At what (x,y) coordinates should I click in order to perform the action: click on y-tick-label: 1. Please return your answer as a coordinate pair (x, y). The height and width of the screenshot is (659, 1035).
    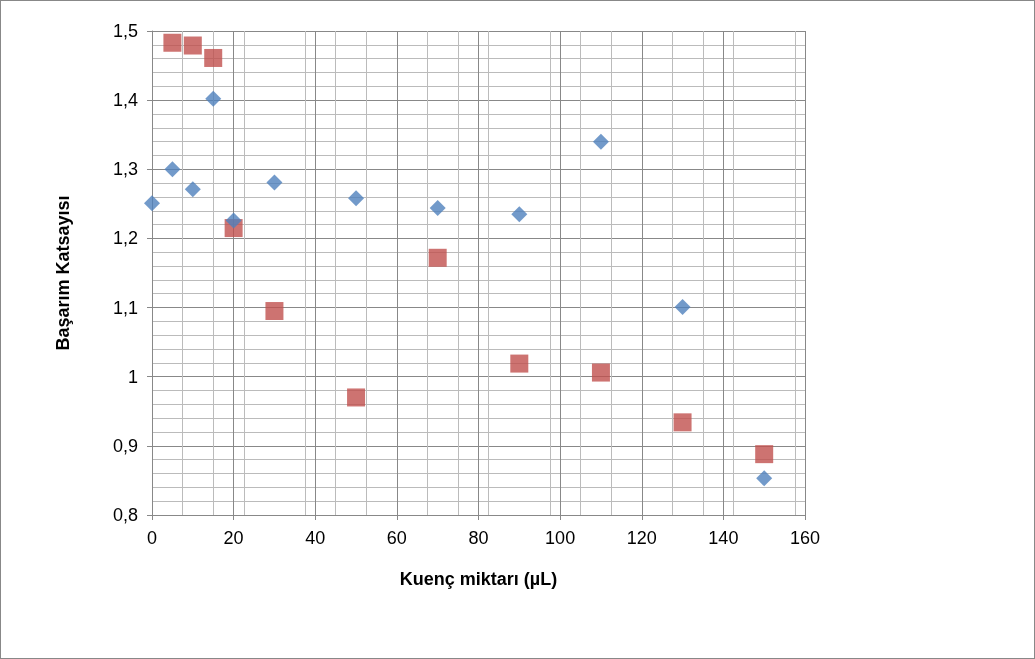
    Looking at the image, I should click on (132, 376).